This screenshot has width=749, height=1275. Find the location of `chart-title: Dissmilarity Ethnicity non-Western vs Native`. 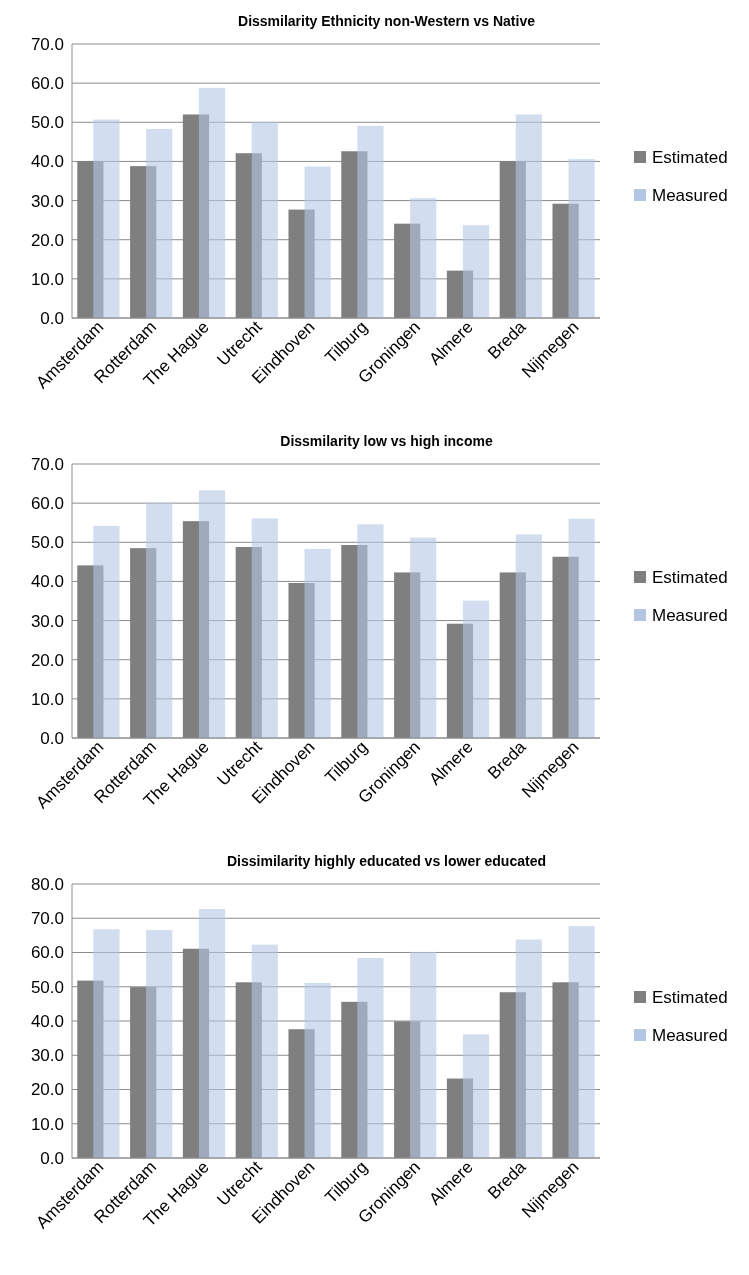

chart-title: Dissmilarity Ethnicity non-Western vs Native is located at coordinates (387, 21).